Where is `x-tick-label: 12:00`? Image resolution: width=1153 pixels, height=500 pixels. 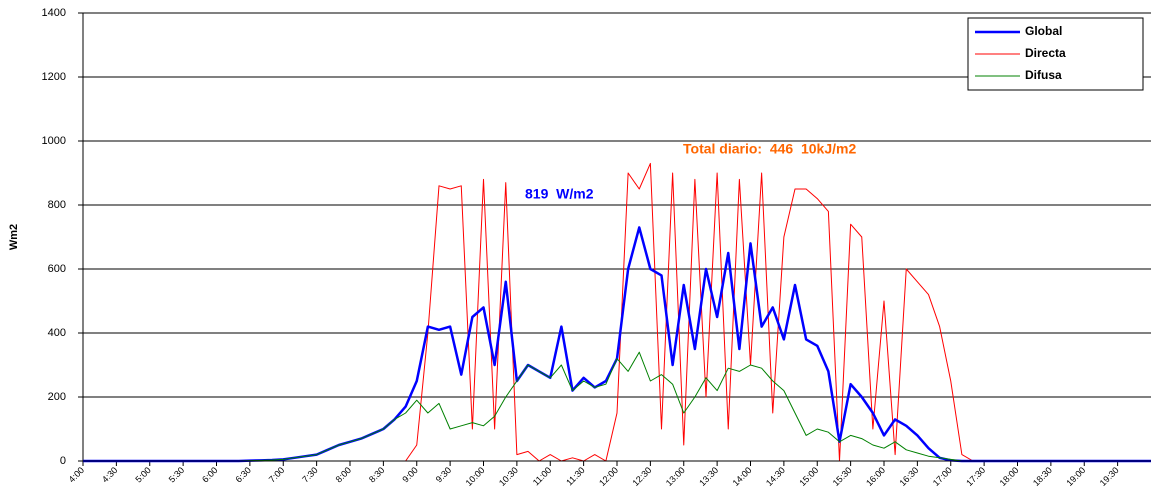
x-tick-label: 12:00 is located at coordinates (608, 476).